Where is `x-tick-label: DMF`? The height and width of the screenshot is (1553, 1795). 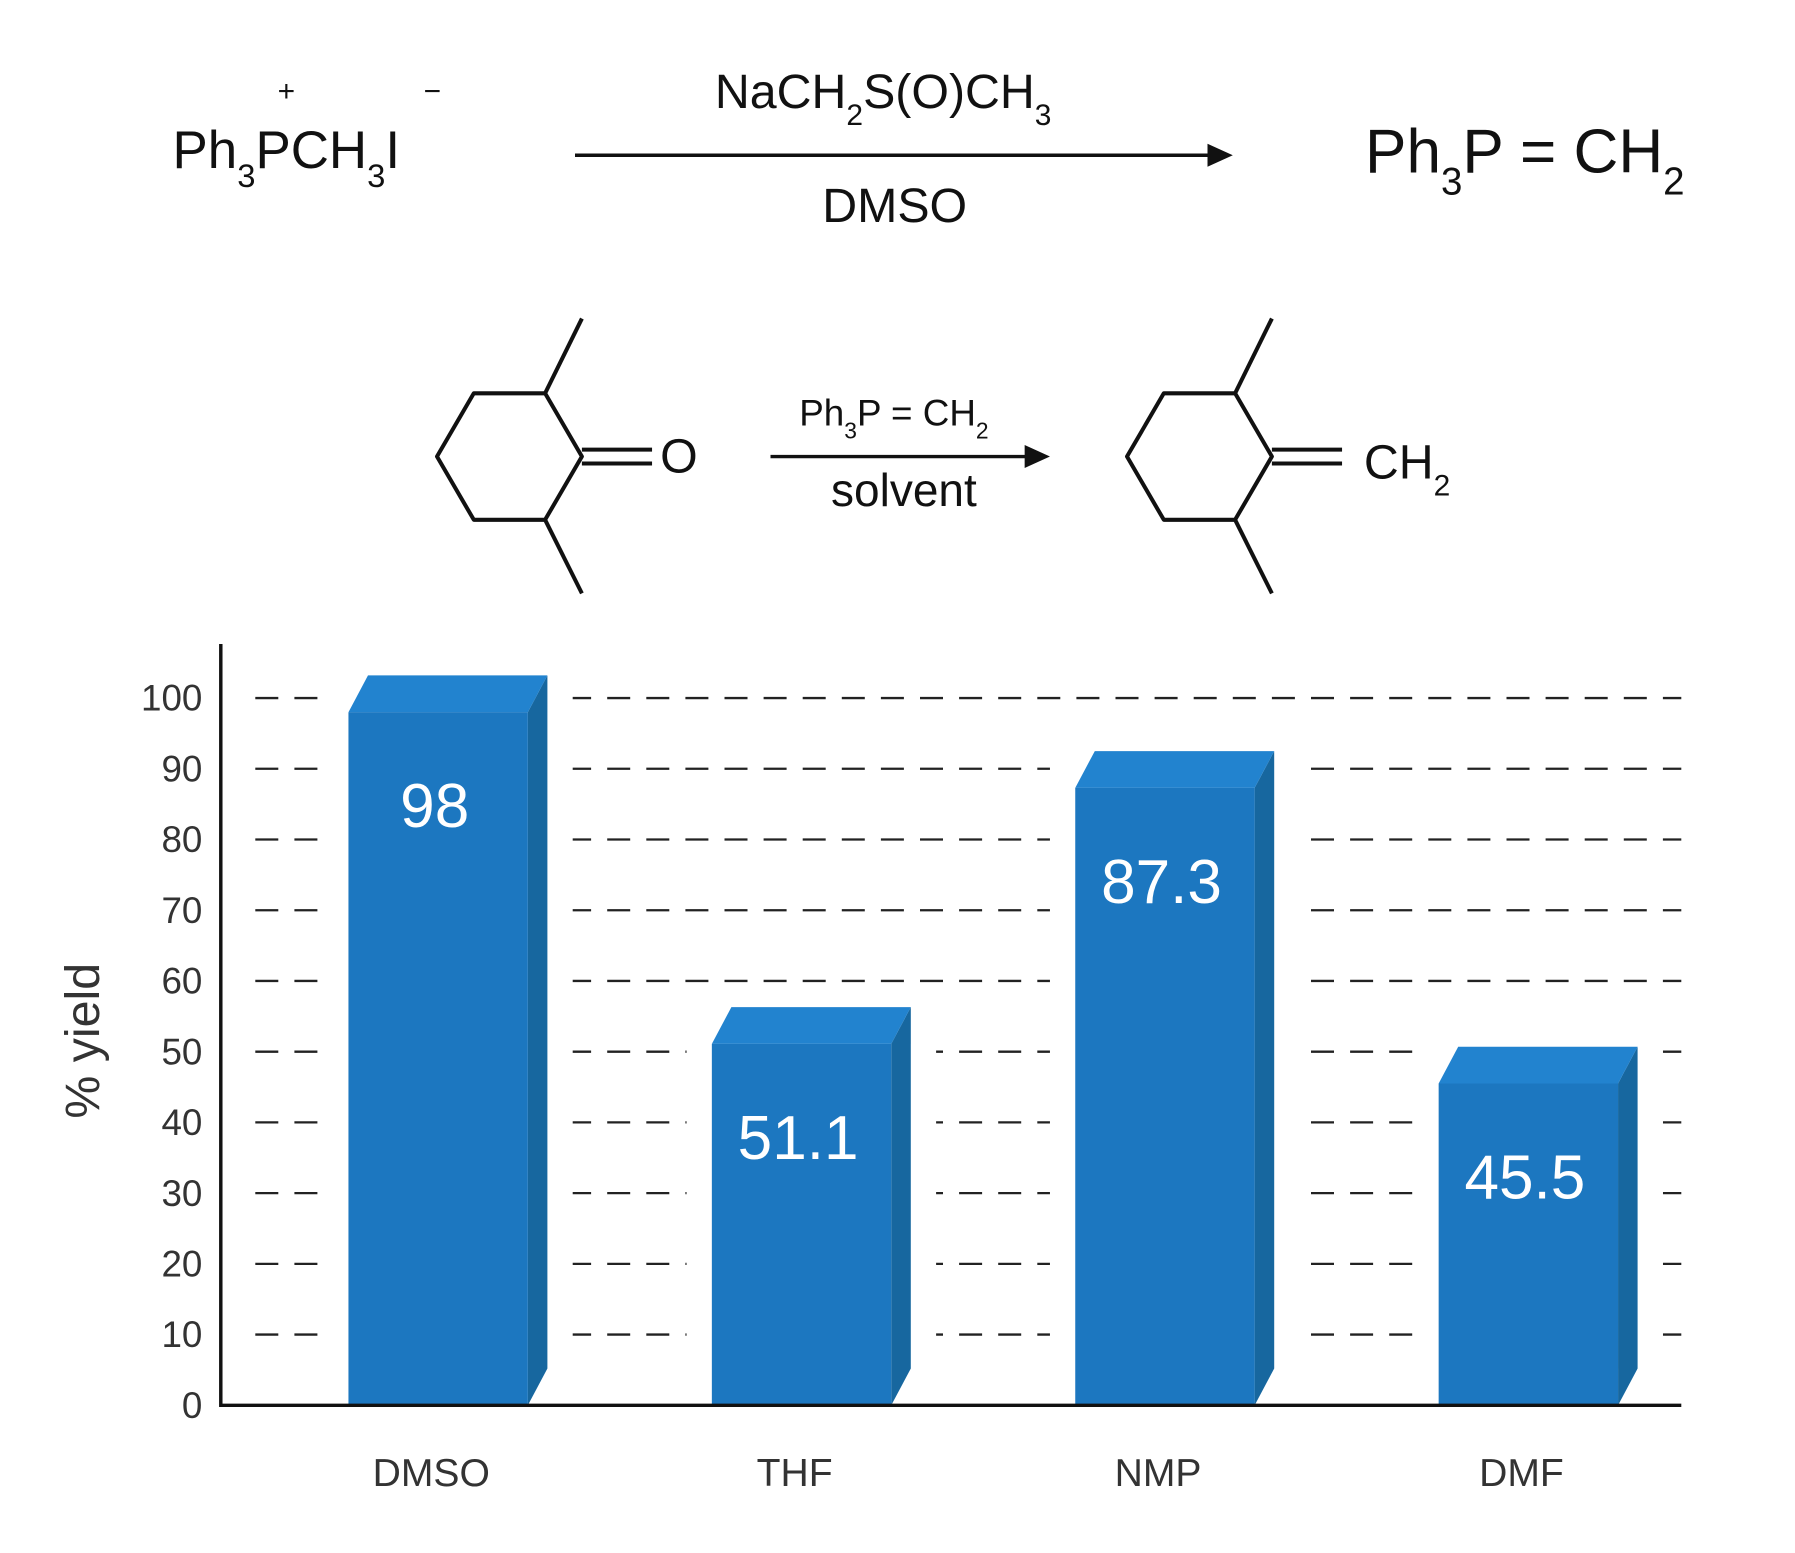
x-tick-label: DMF is located at coordinates (1521, 1473).